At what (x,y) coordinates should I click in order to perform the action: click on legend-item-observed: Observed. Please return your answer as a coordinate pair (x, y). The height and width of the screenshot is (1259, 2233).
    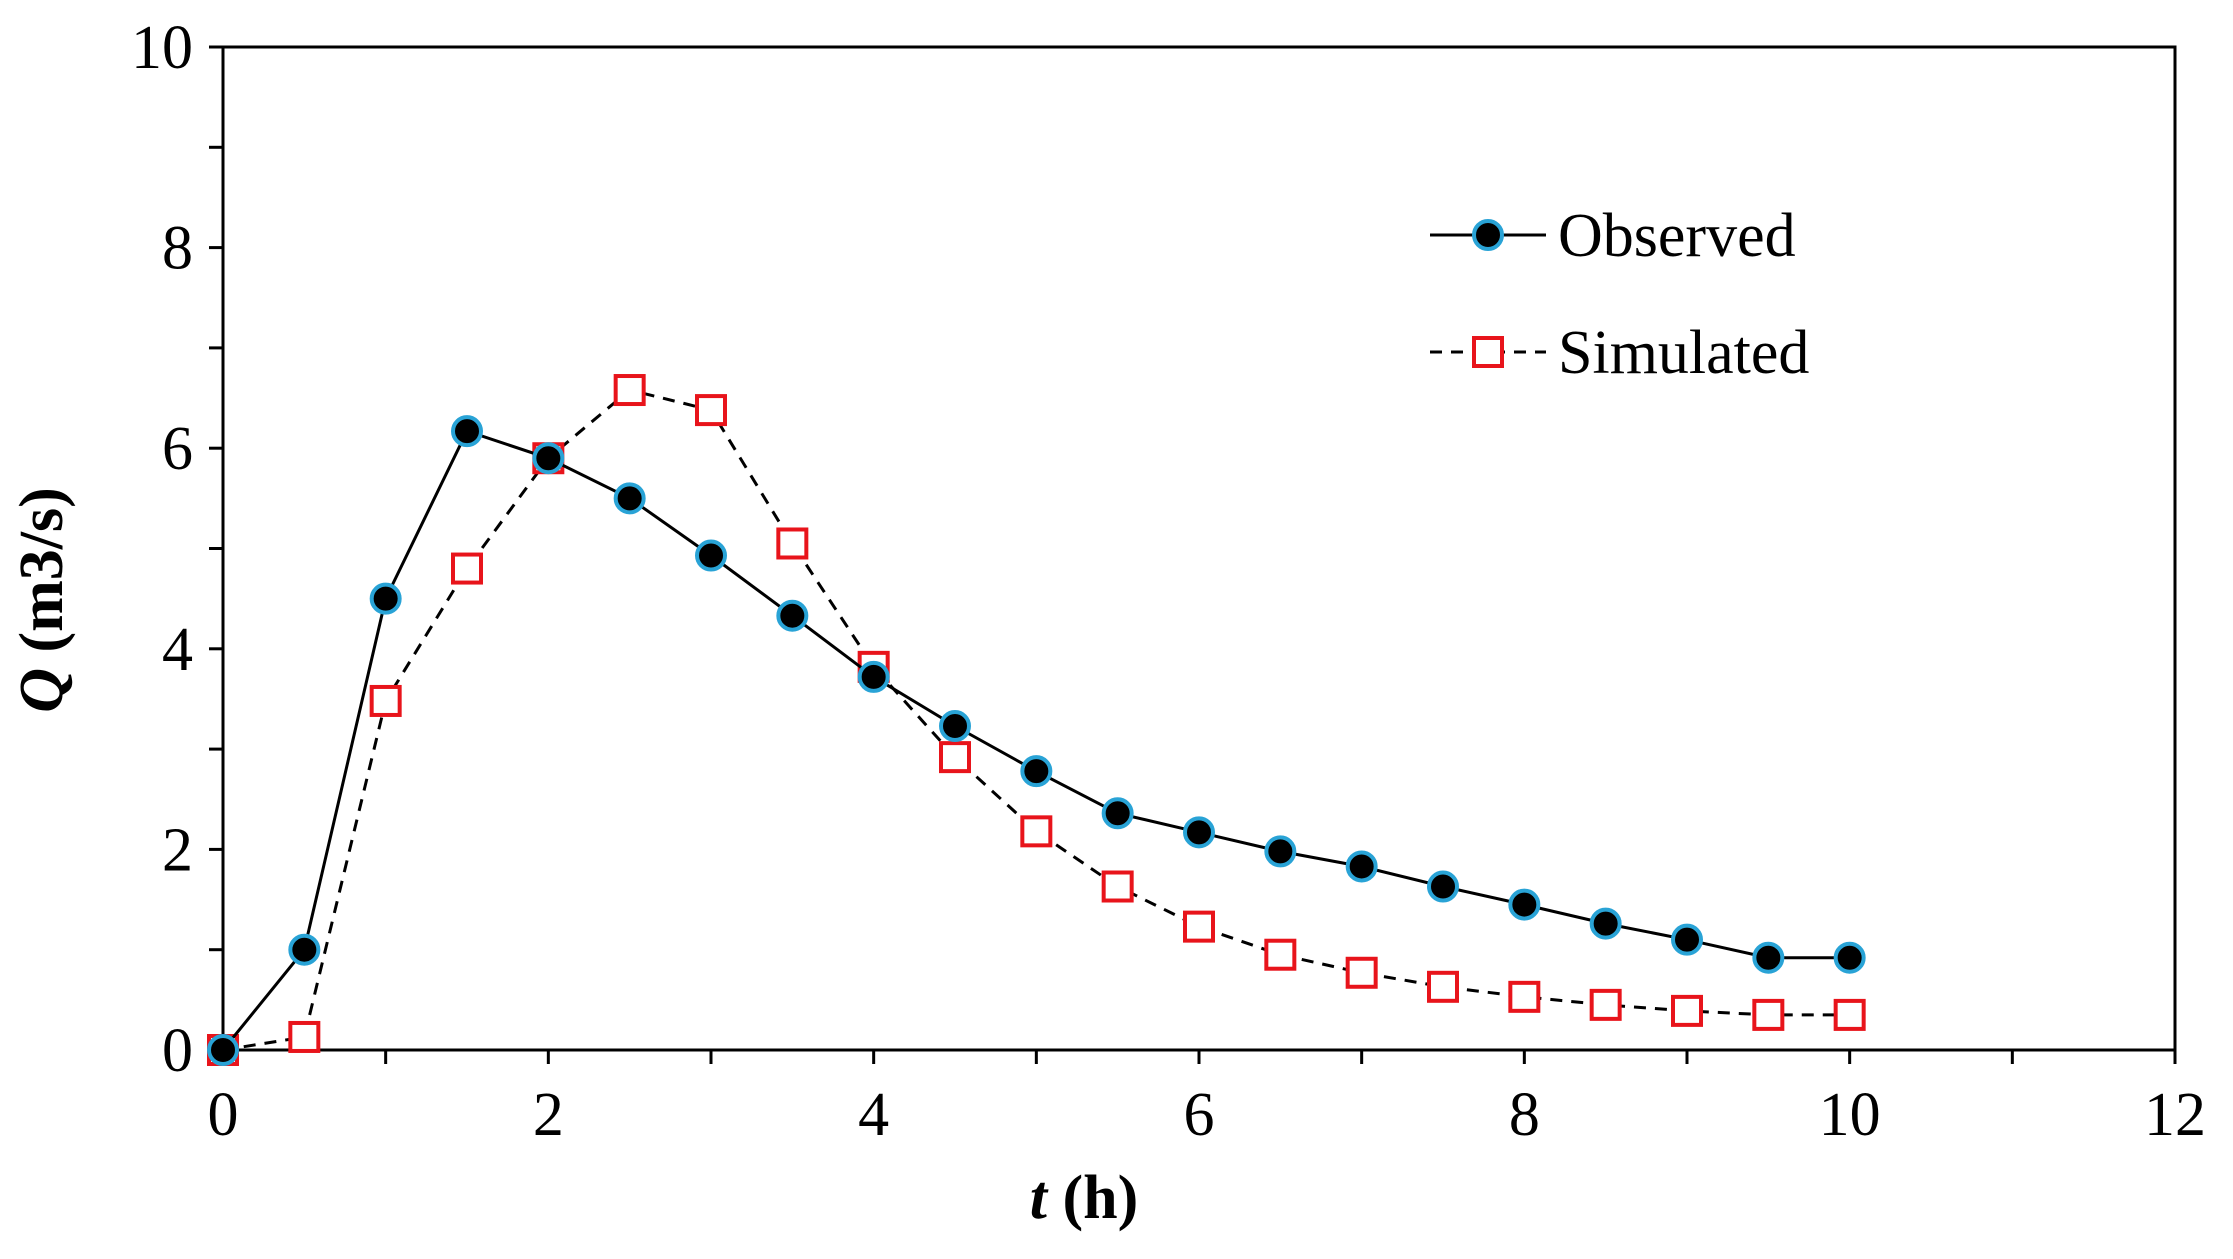
    Looking at the image, I should click on (1613, 236).